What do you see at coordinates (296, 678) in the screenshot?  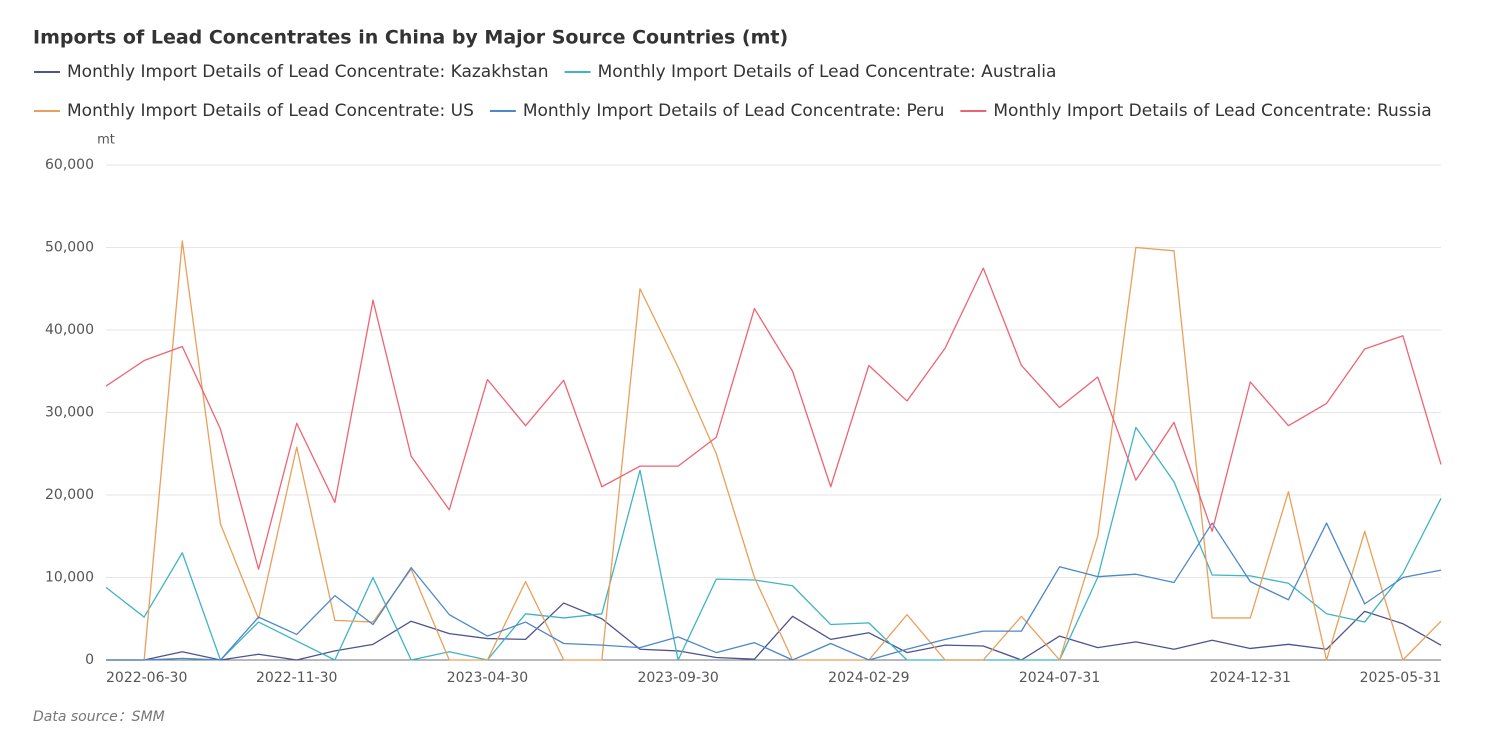 I see `x-tick-label: 2022-11-30` at bounding box center [296, 678].